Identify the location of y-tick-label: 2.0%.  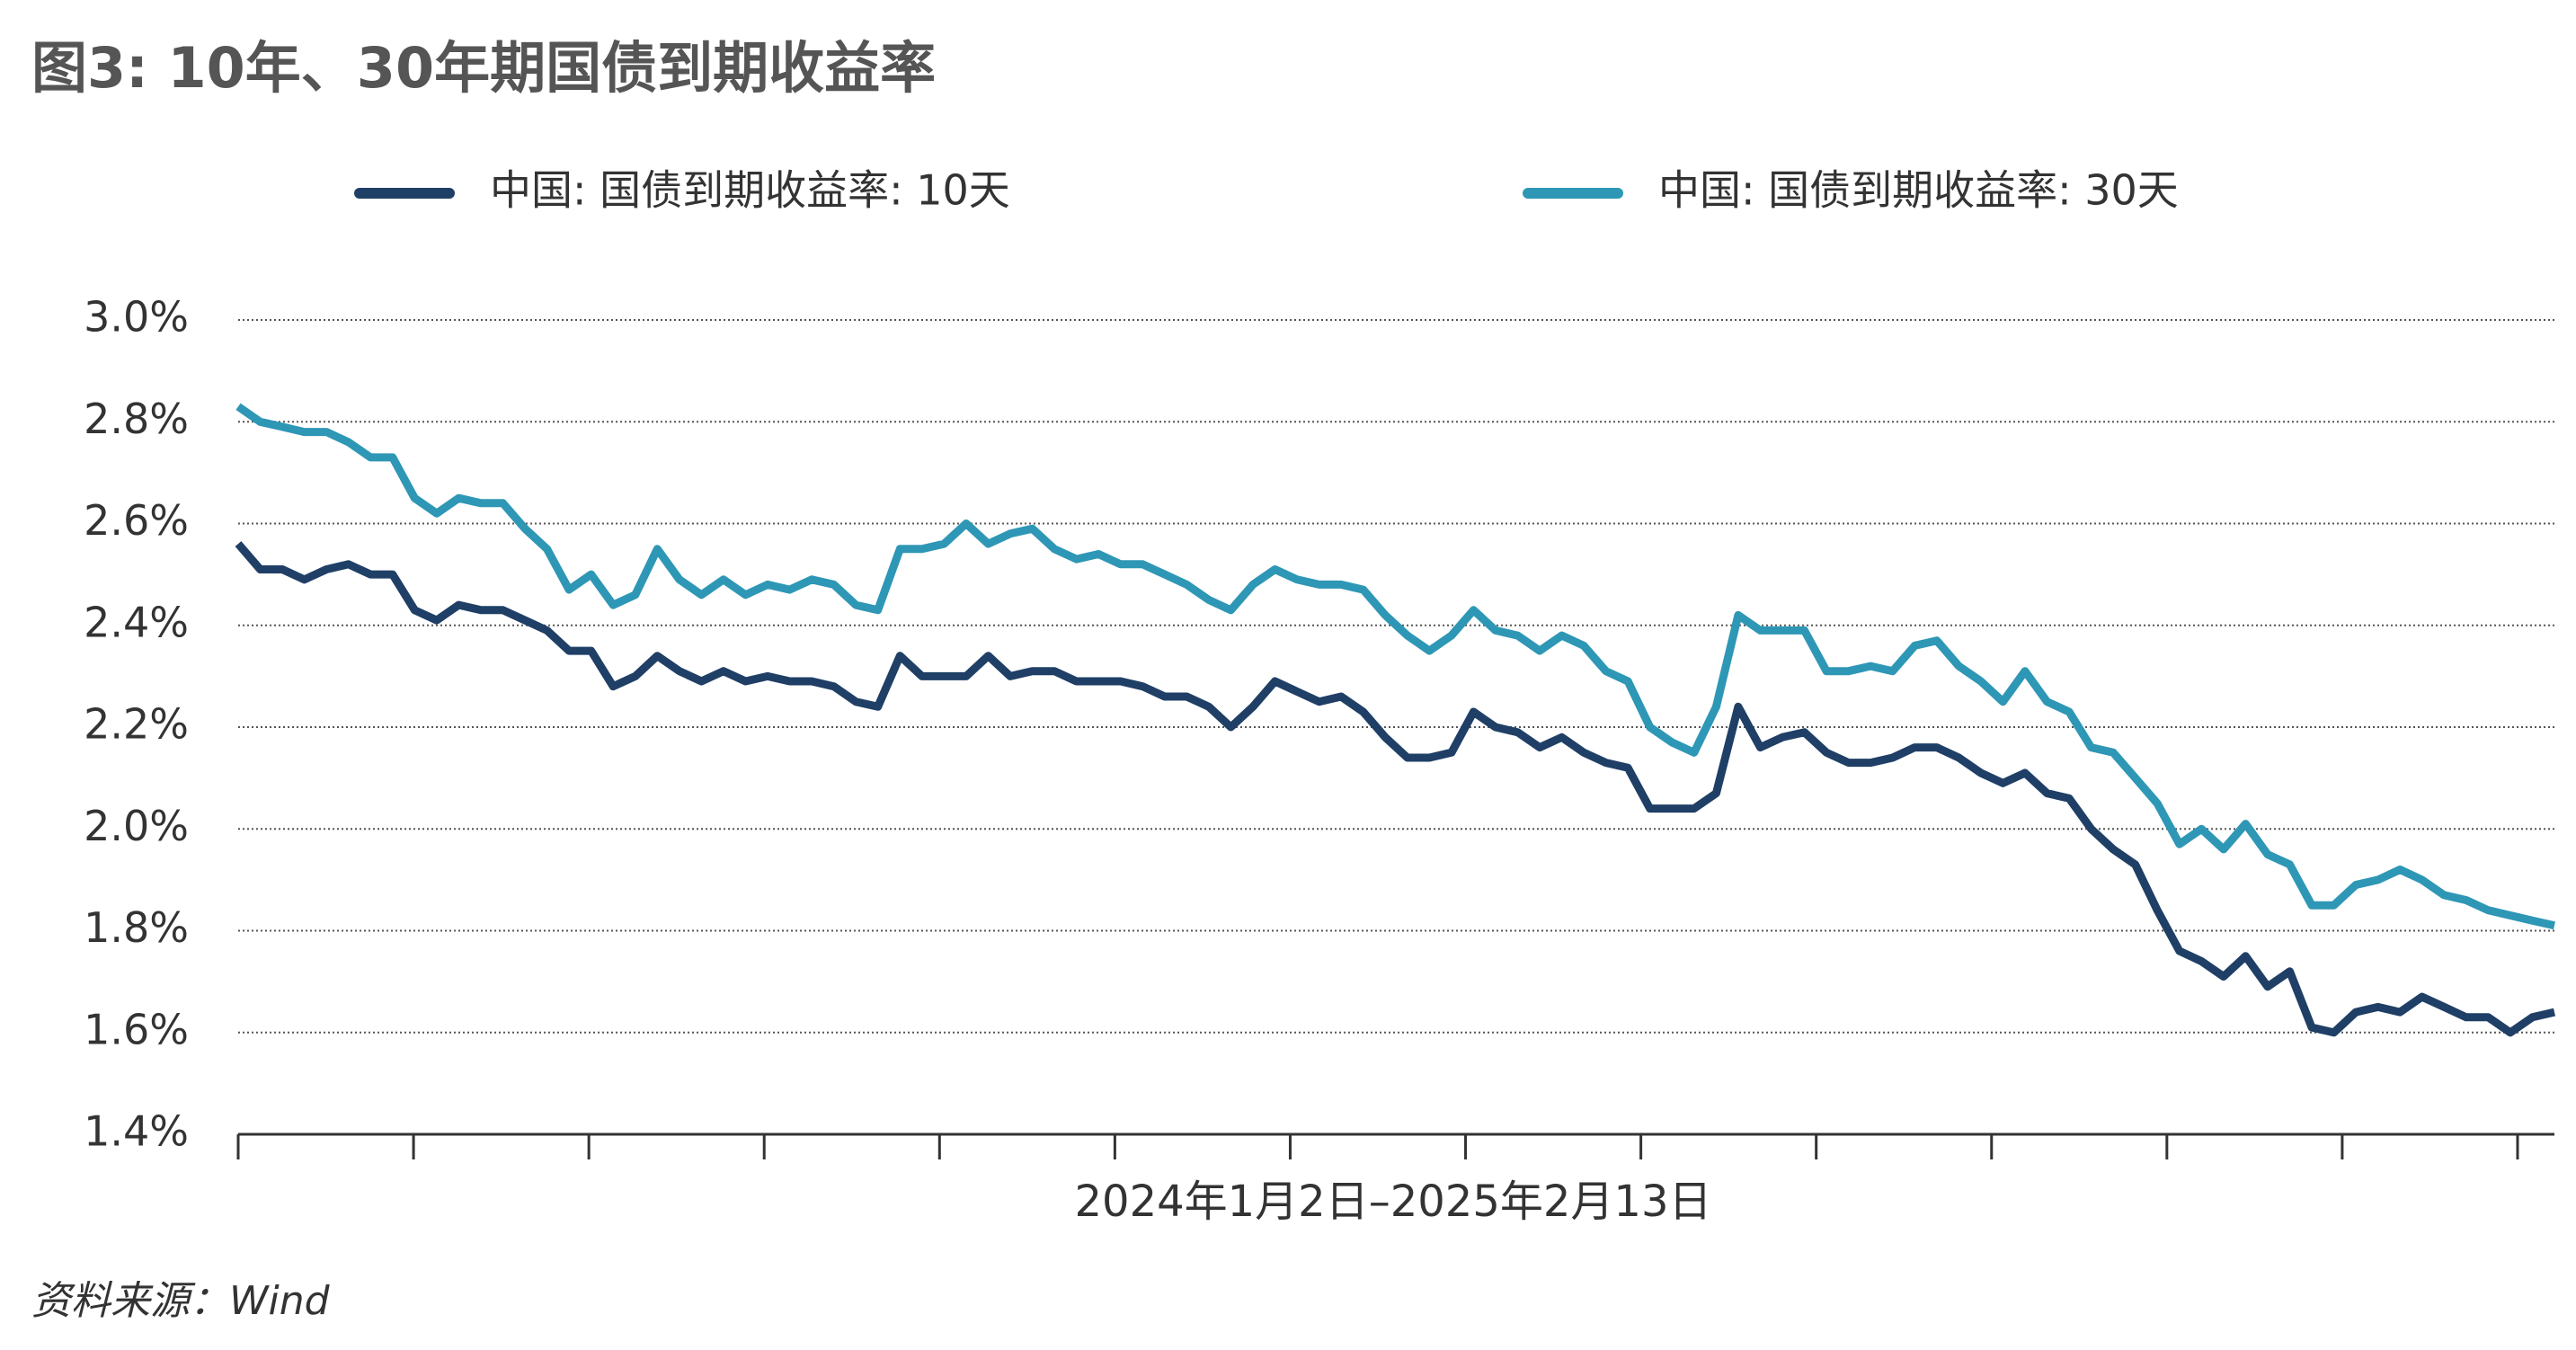
(136, 826).